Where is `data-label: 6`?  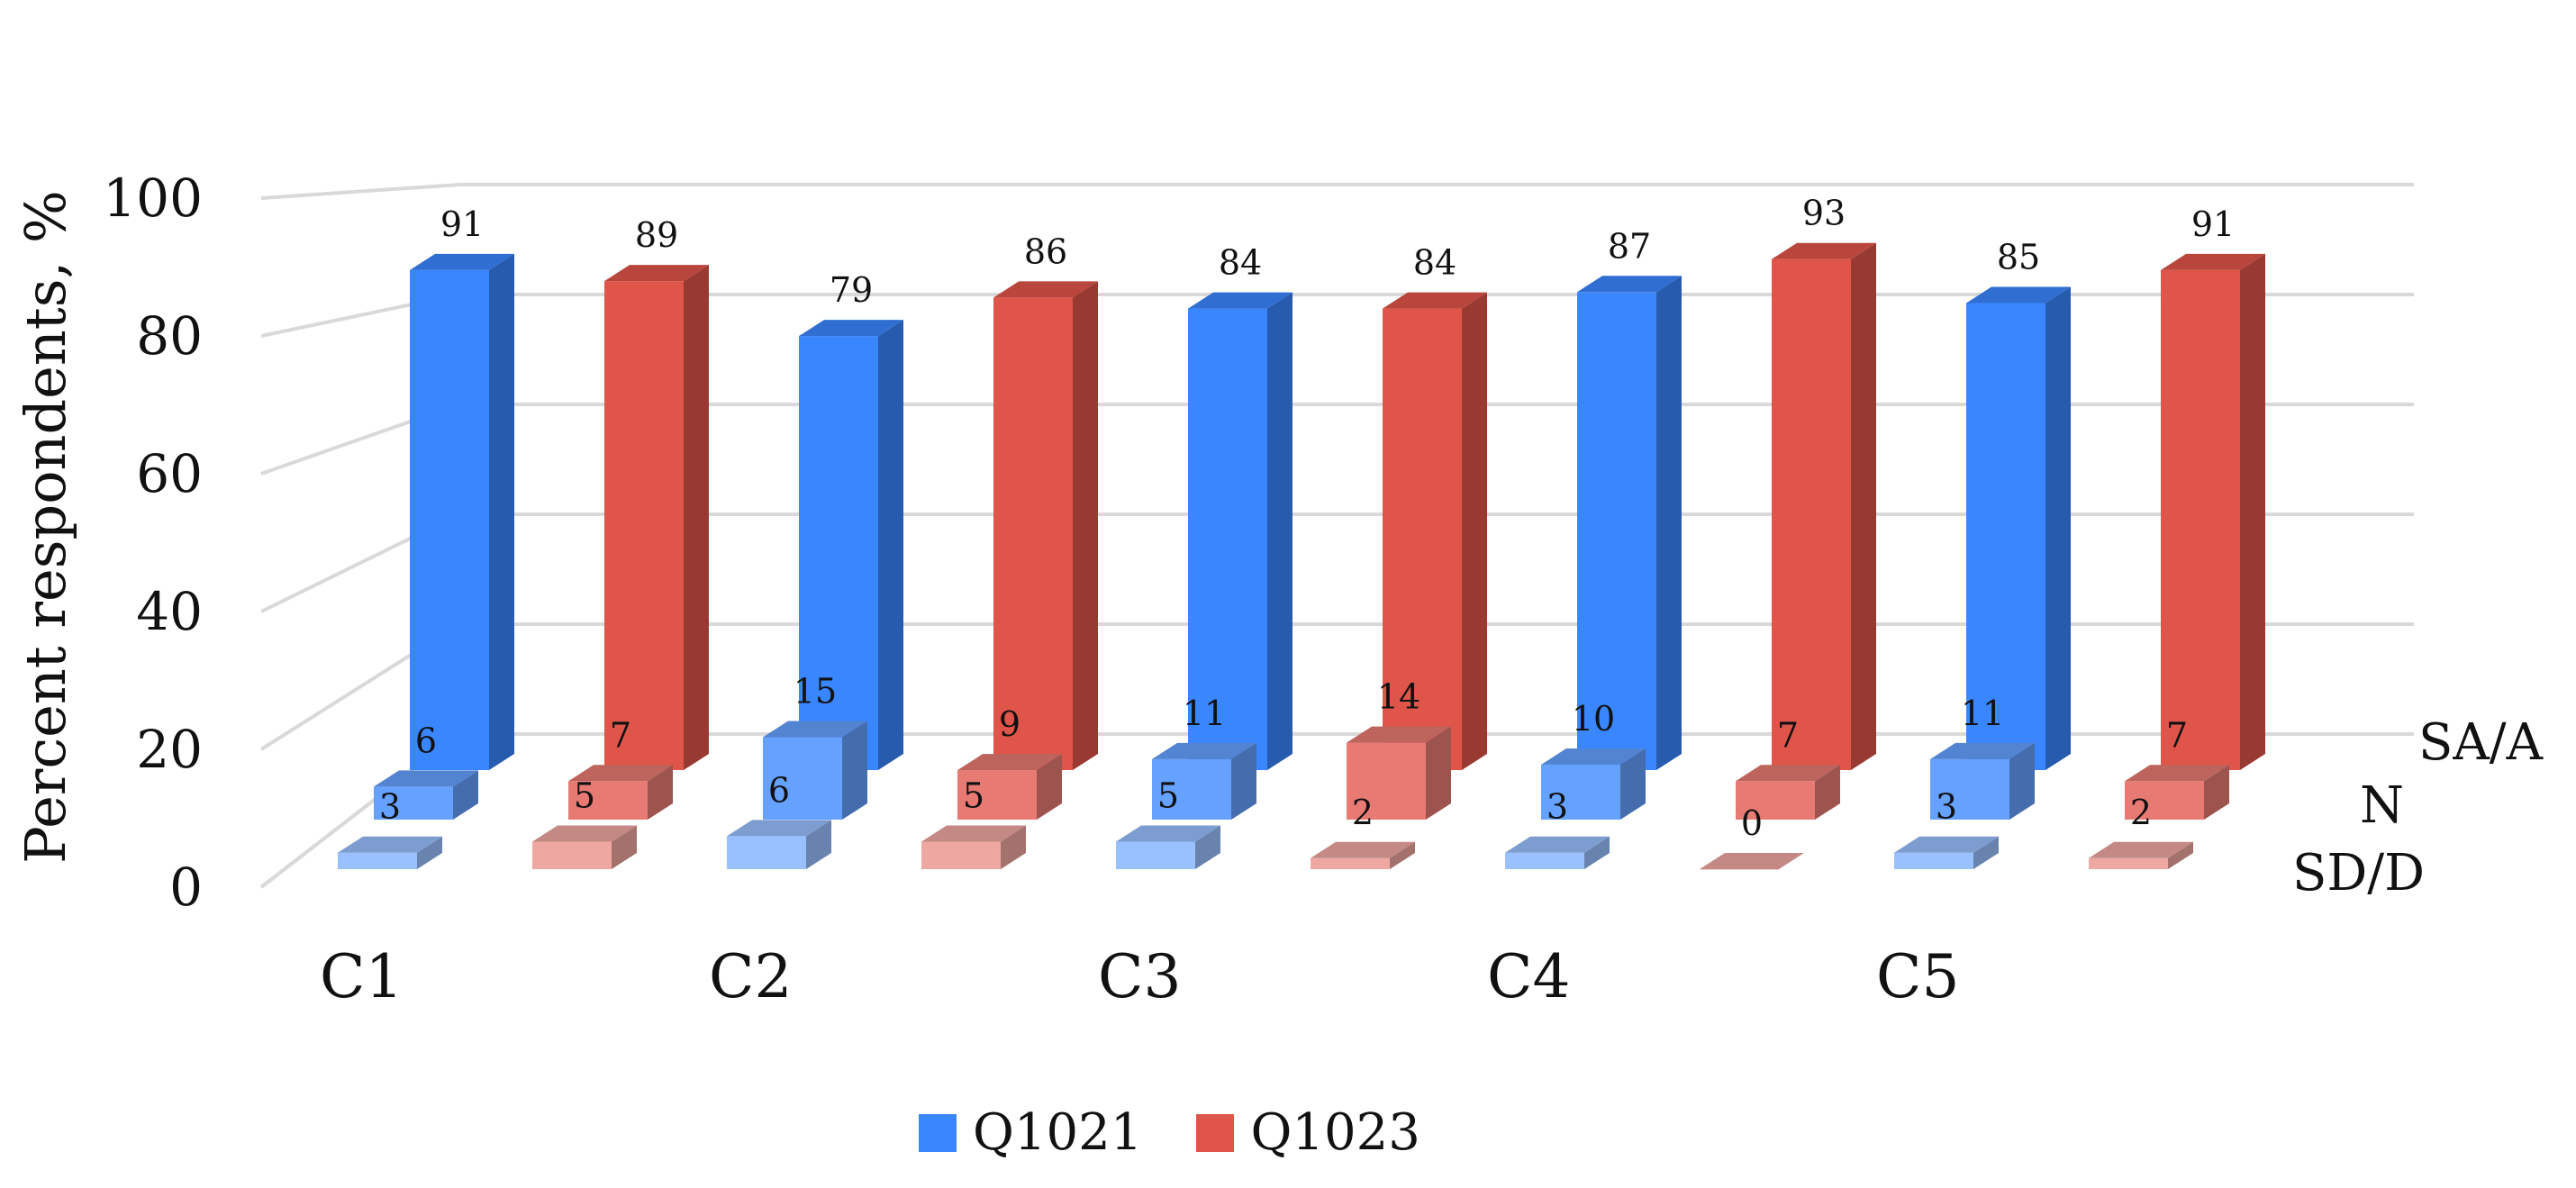 data-label: 6 is located at coordinates (426, 741).